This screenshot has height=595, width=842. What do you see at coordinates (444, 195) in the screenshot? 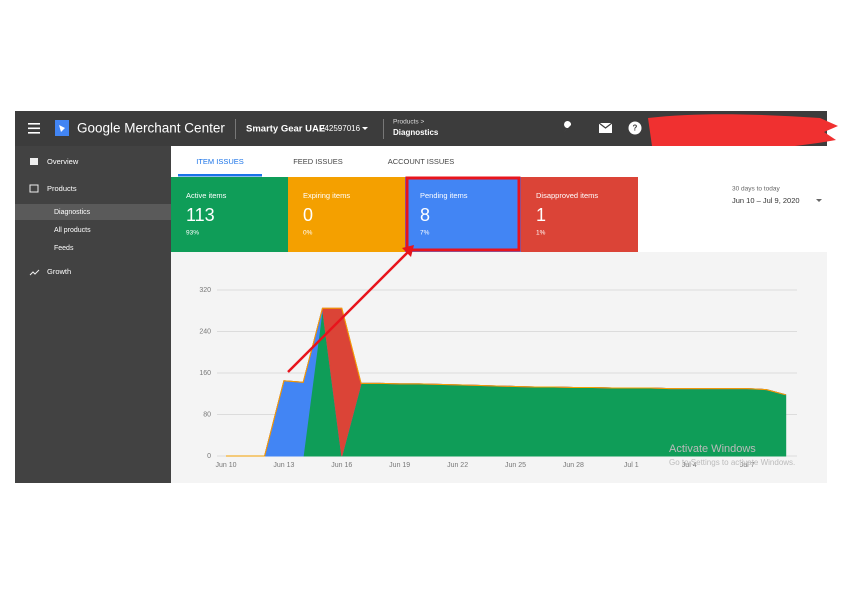
I see `card-label: Pending items` at bounding box center [444, 195].